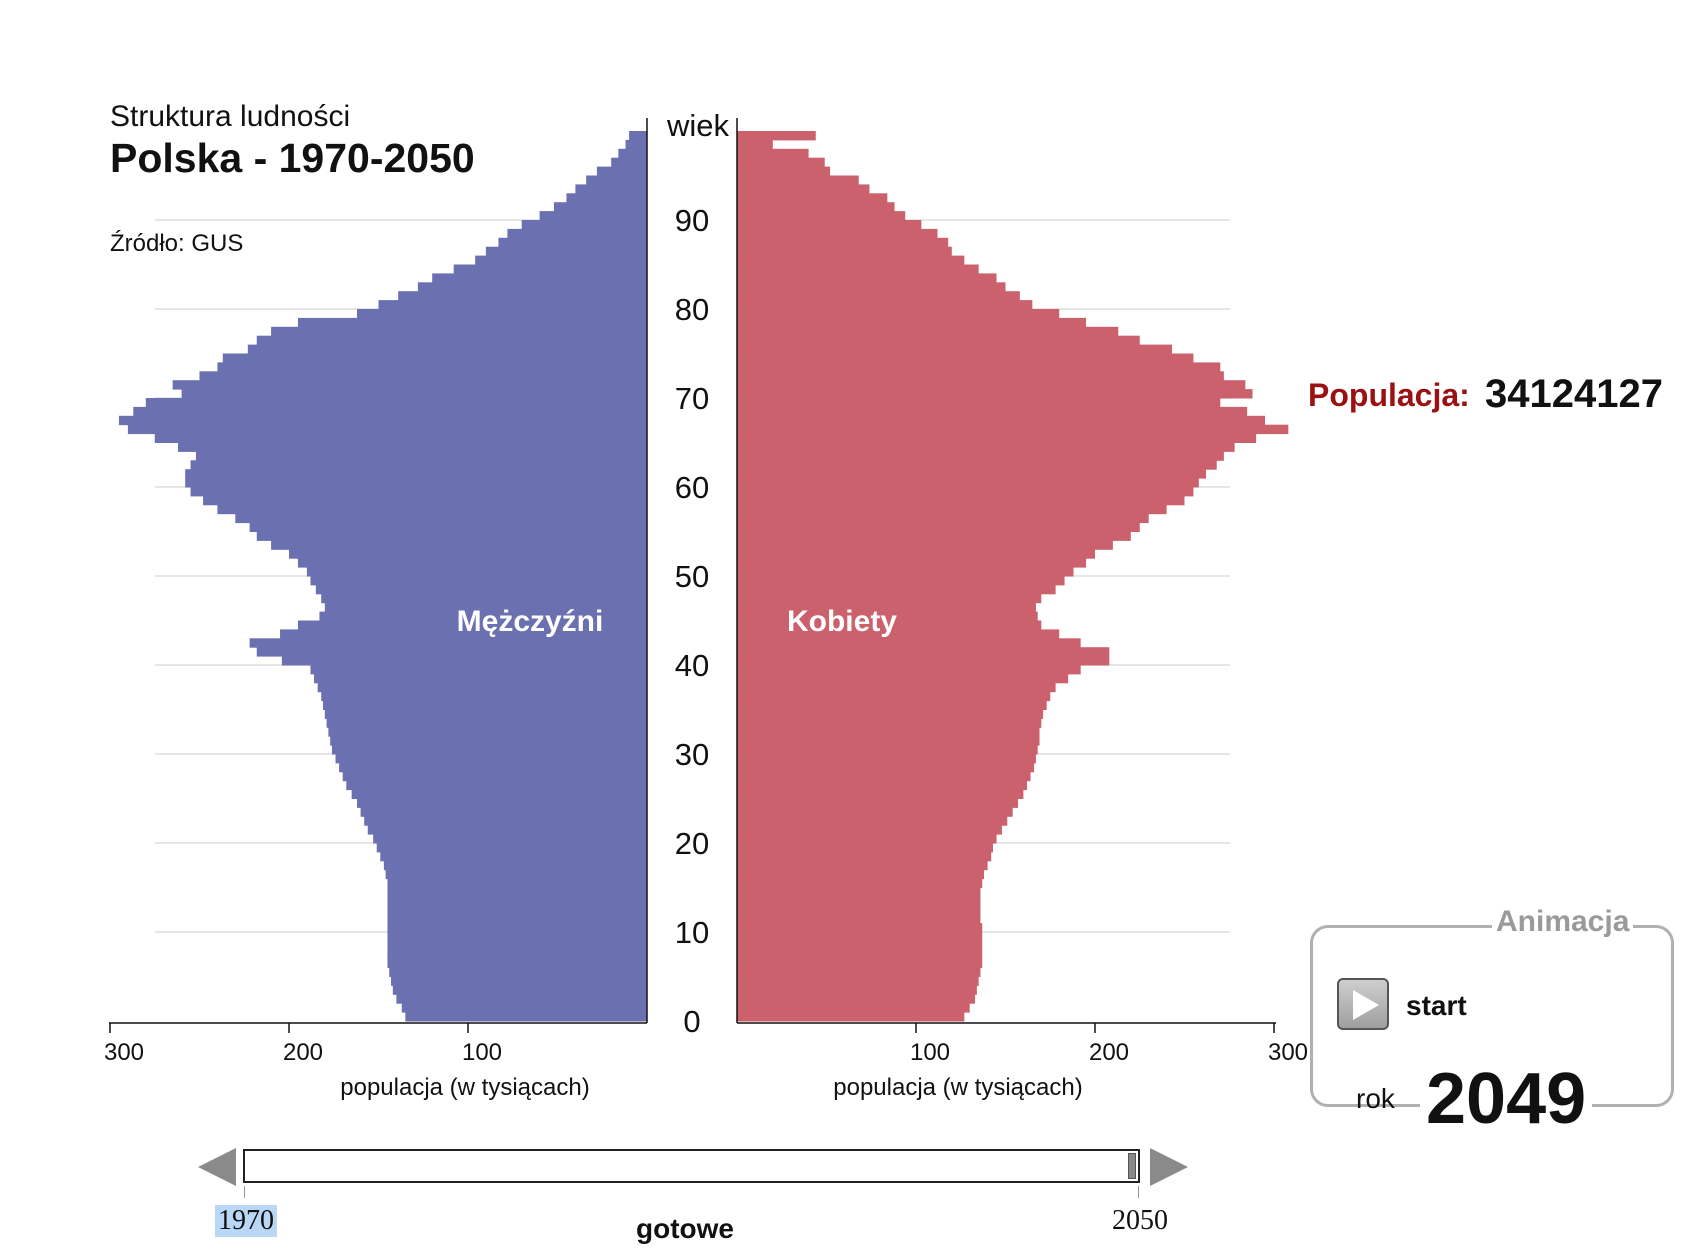  Describe the element at coordinates (1366, 1005) in the screenshot. I see `play-icon` at that location.